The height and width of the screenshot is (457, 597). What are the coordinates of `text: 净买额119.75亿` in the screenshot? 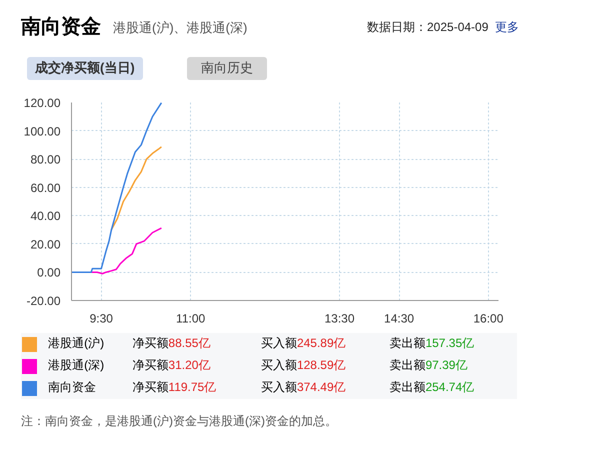 It's located at (174, 387).